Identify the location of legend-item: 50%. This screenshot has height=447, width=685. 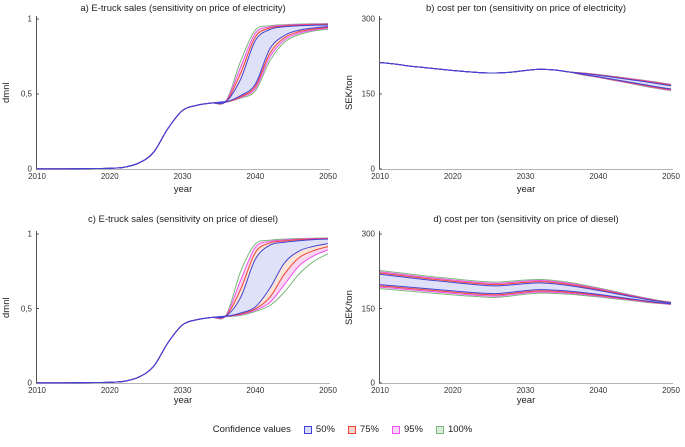
(319, 429).